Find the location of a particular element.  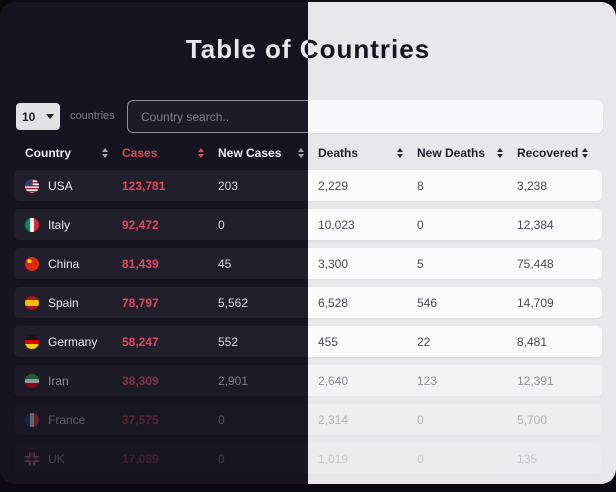

table-row-uk: UK 17,089 0 1,019 0 135 is located at coordinates (308, 458).